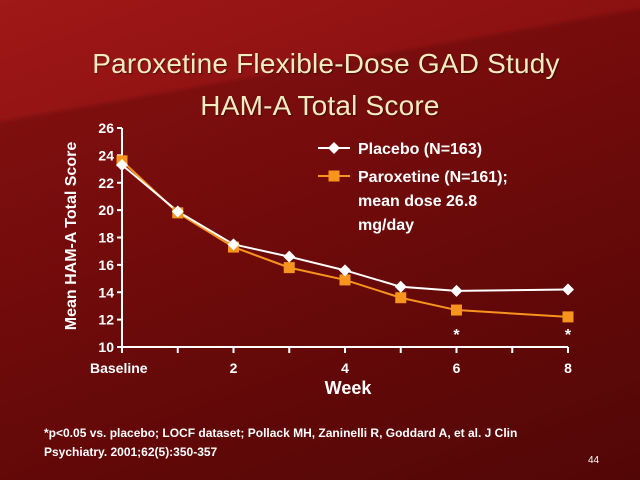 This screenshot has width=640, height=480. I want to click on y-tick-label: 24, so click(106, 155).